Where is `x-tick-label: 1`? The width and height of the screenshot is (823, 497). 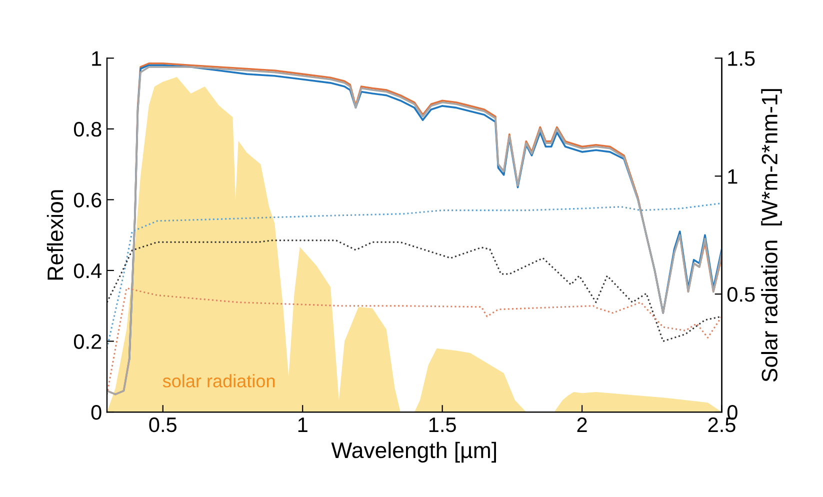 x-tick-label: 1 is located at coordinates (303, 425).